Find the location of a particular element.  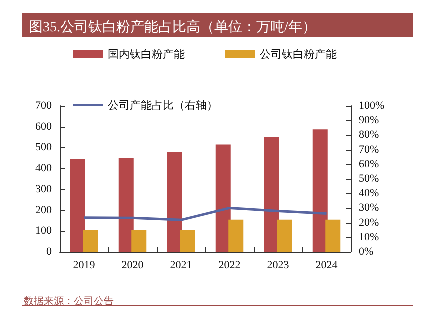

y-tick-label: 300 is located at coordinates (44, 189).